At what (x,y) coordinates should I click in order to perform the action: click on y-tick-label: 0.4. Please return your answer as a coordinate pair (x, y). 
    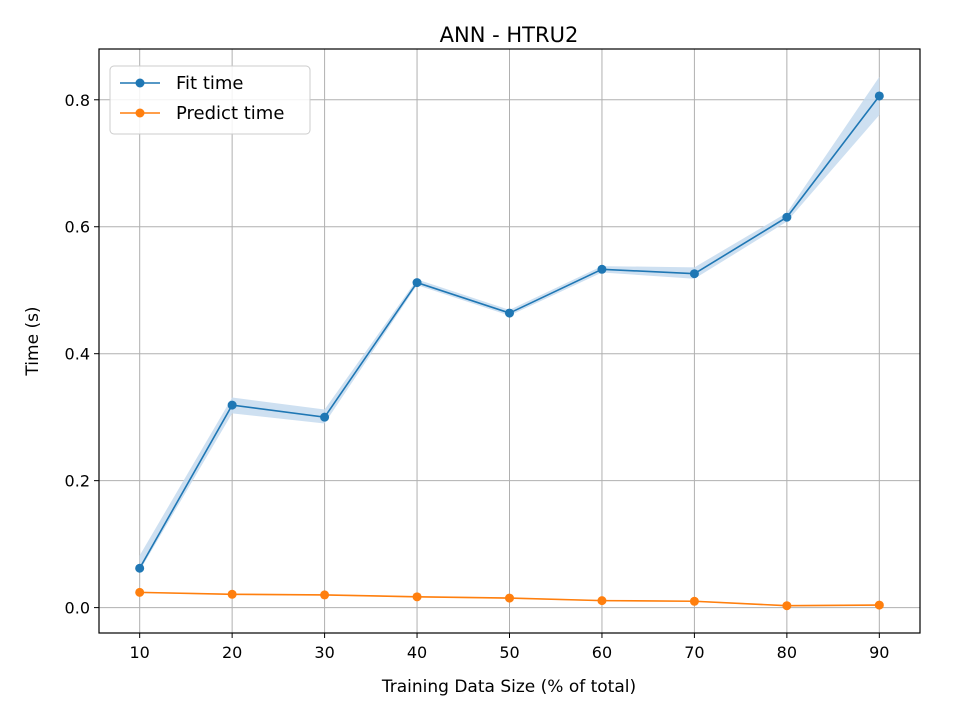
    Looking at the image, I should click on (77, 354).